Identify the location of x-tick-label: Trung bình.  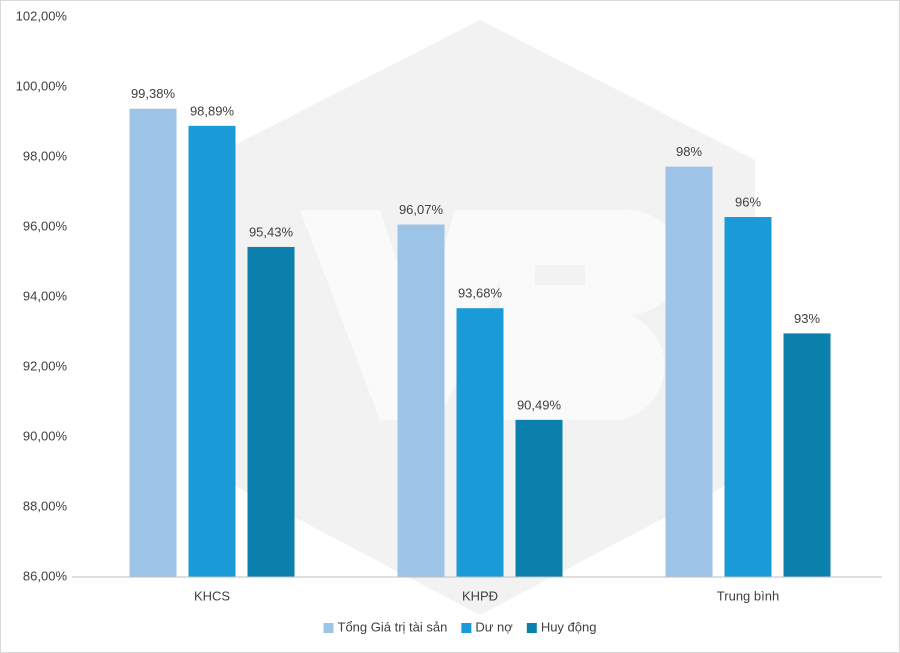
(748, 595).